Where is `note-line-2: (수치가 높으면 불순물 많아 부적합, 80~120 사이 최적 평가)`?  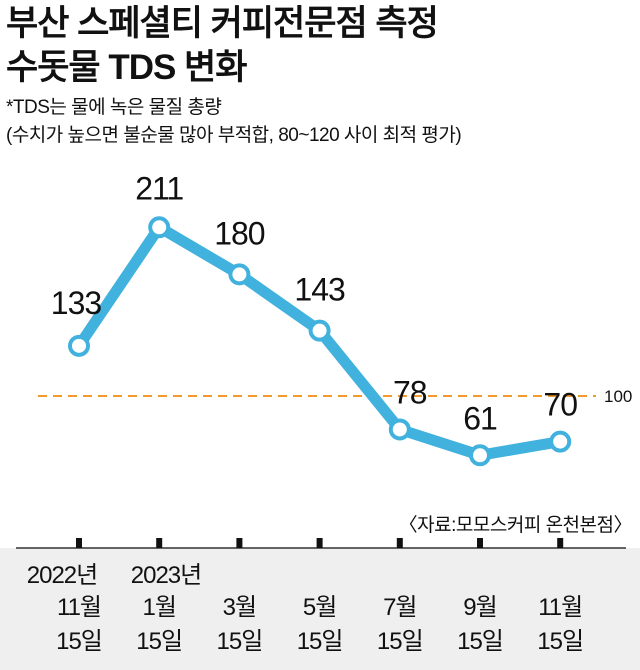
note-line-2: (수치가 높으면 불순물 많아 부적합, 80~120 사이 최적 평가) is located at coordinates (234, 135).